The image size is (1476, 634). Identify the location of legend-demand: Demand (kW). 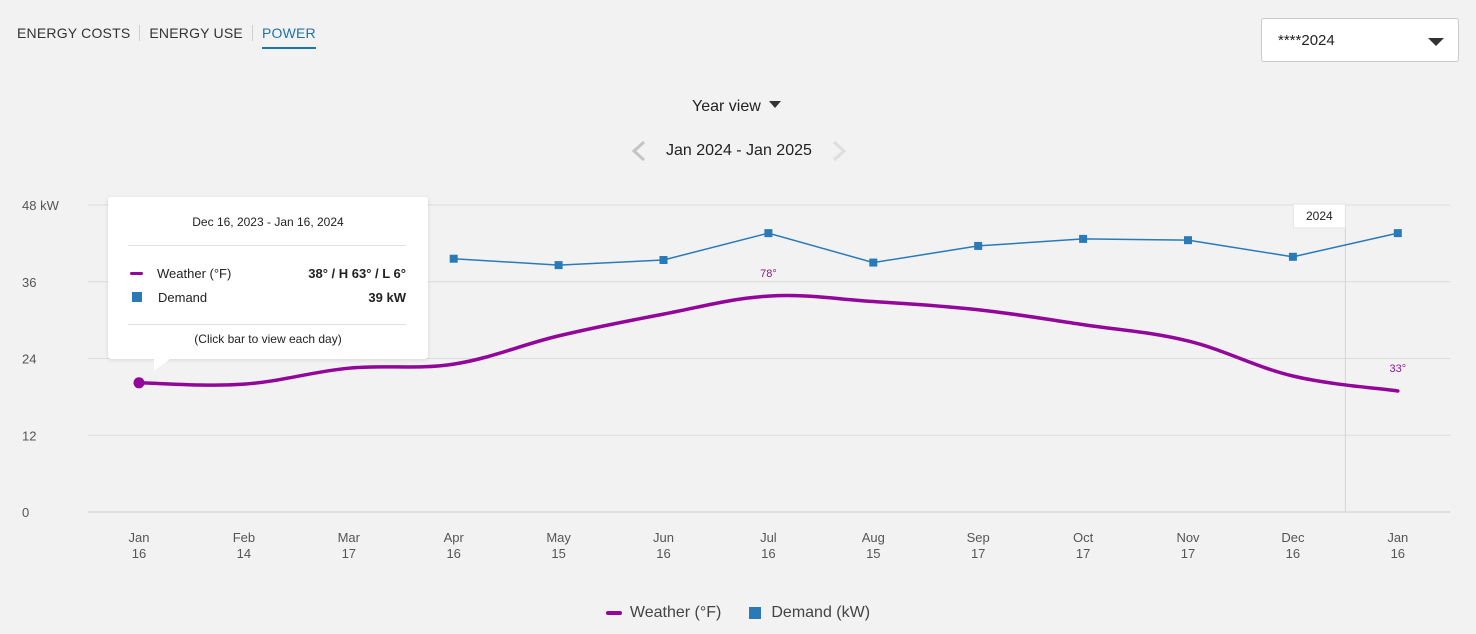
(809, 613).